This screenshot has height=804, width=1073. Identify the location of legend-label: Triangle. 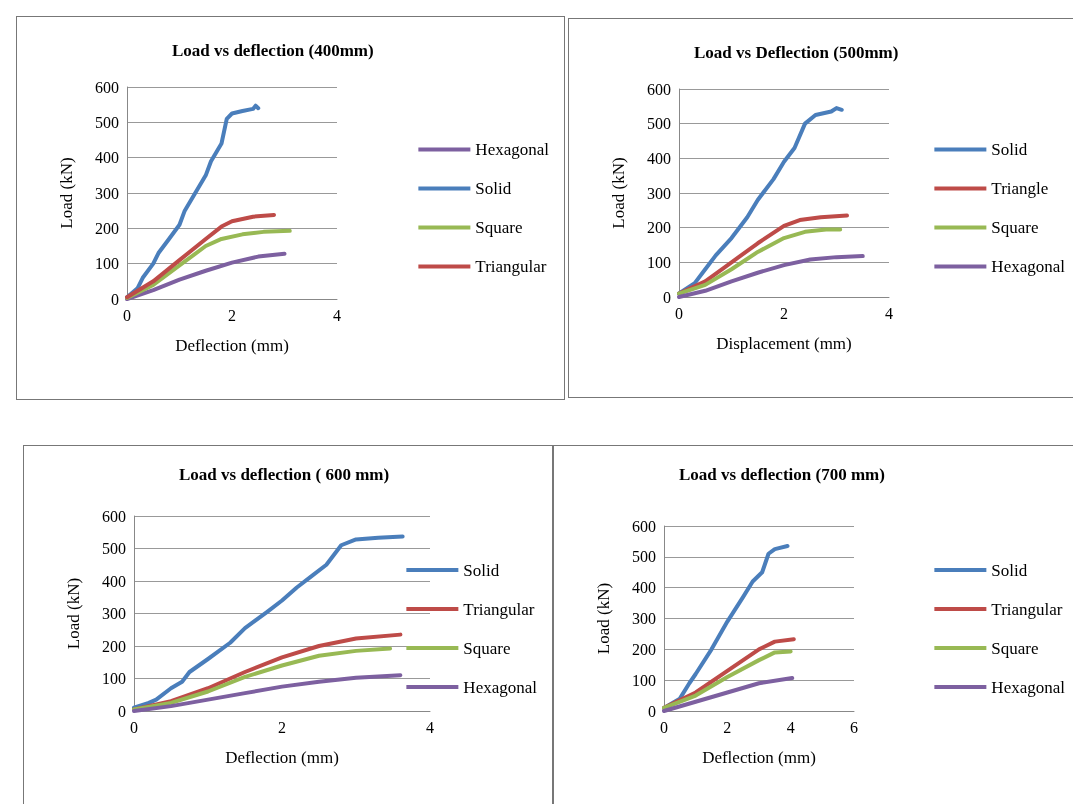
(1020, 188).